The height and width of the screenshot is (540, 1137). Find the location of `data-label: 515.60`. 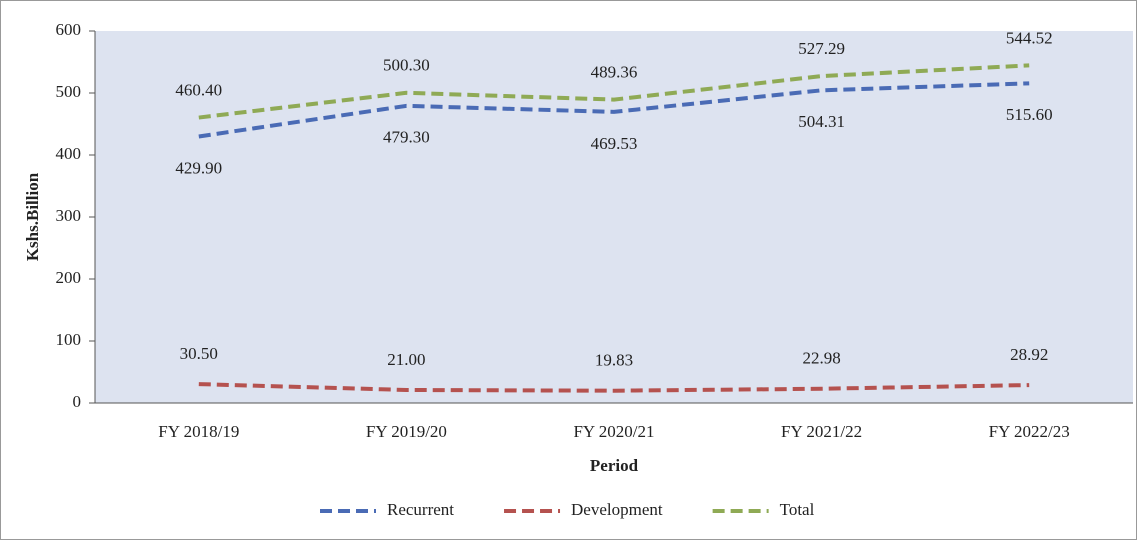

data-label: 515.60 is located at coordinates (1029, 114).